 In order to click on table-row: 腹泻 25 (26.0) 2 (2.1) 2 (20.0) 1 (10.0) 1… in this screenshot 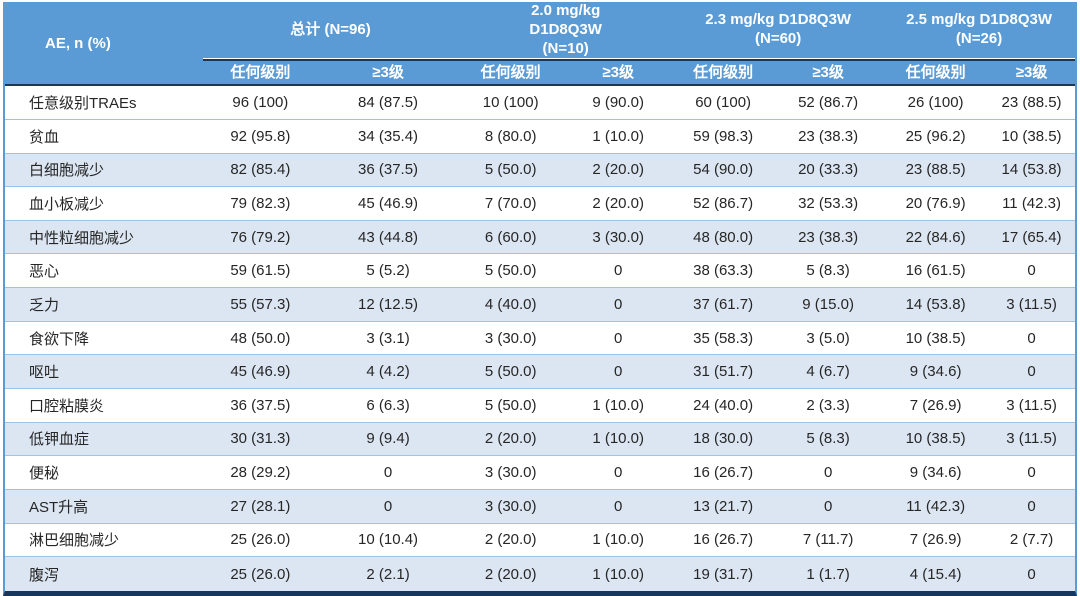, I will do `click(540, 574)`.